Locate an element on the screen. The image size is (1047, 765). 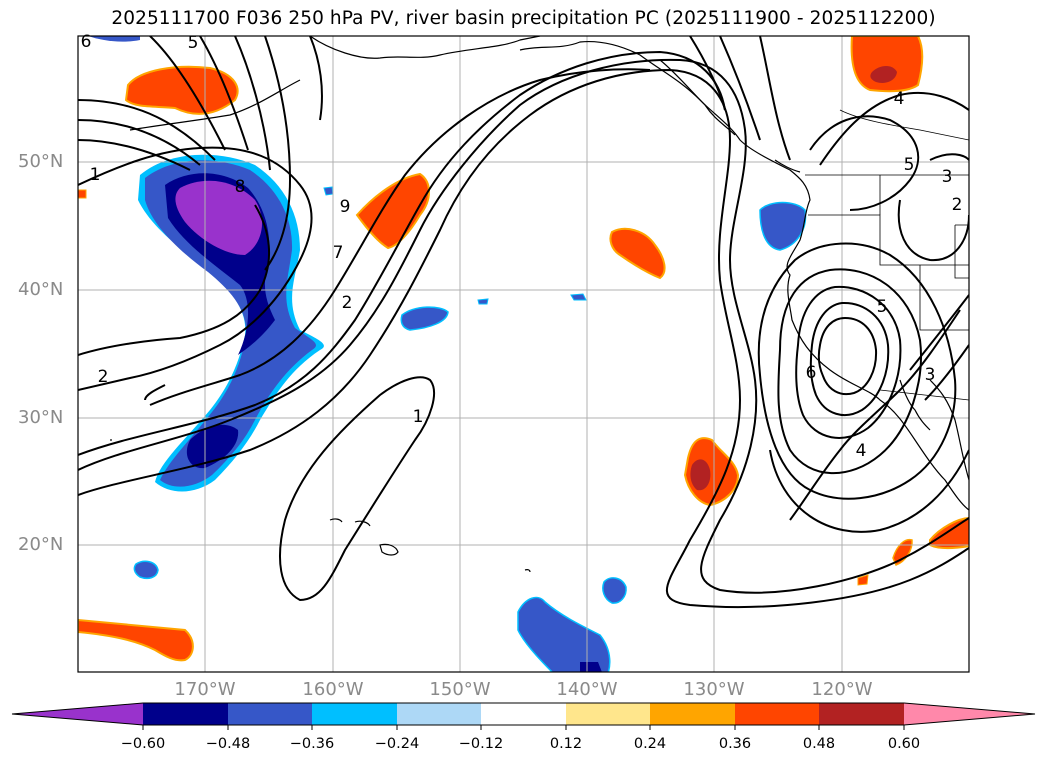
political-borders is located at coordinates (887, 255).